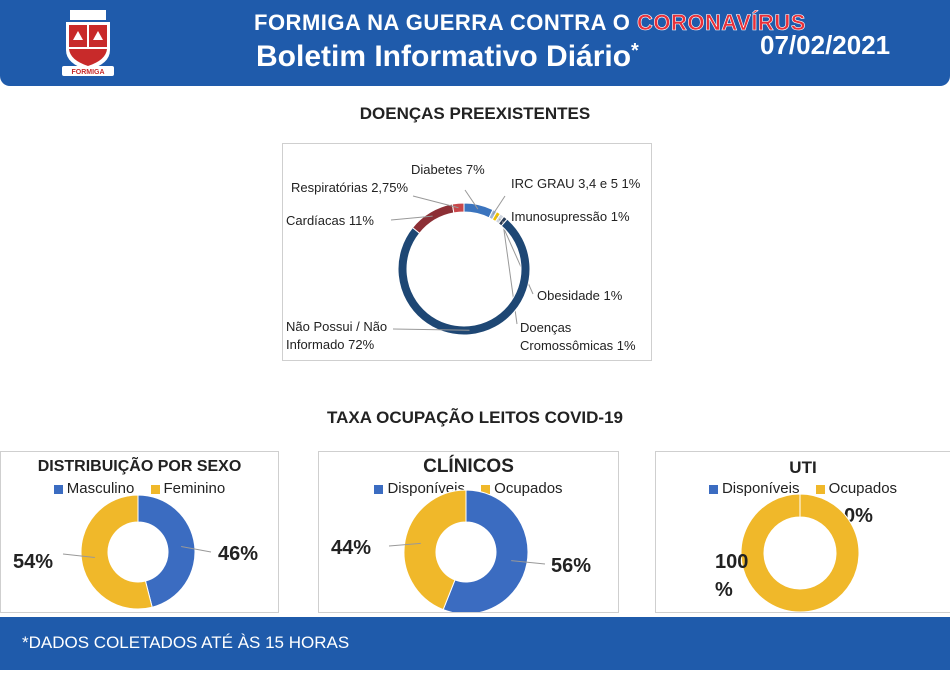 The height and width of the screenshot is (698, 950). What do you see at coordinates (468, 466) in the screenshot?
I see `clinicos-chart-title: CLÍNICOS` at bounding box center [468, 466].